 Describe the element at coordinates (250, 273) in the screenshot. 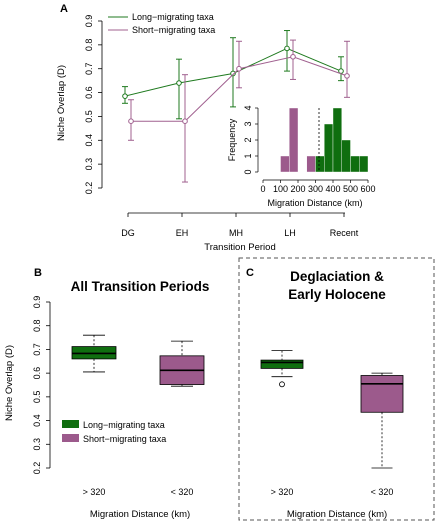

I see `panel-c-label: C` at that location.